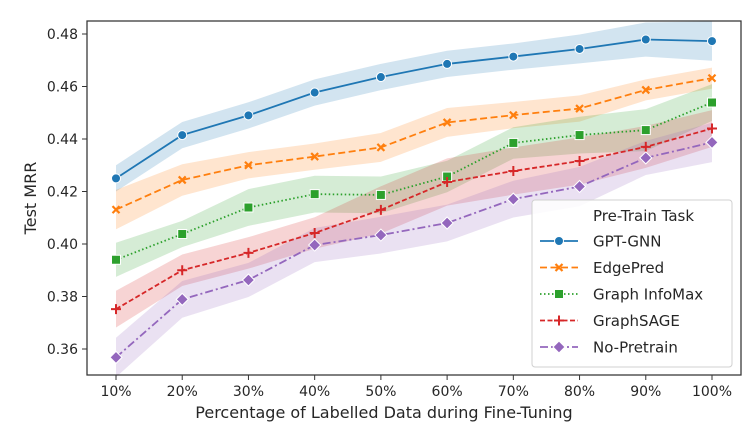  What do you see at coordinates (643, 216) in the screenshot?
I see `legend-title: Pre-Train Task` at bounding box center [643, 216].